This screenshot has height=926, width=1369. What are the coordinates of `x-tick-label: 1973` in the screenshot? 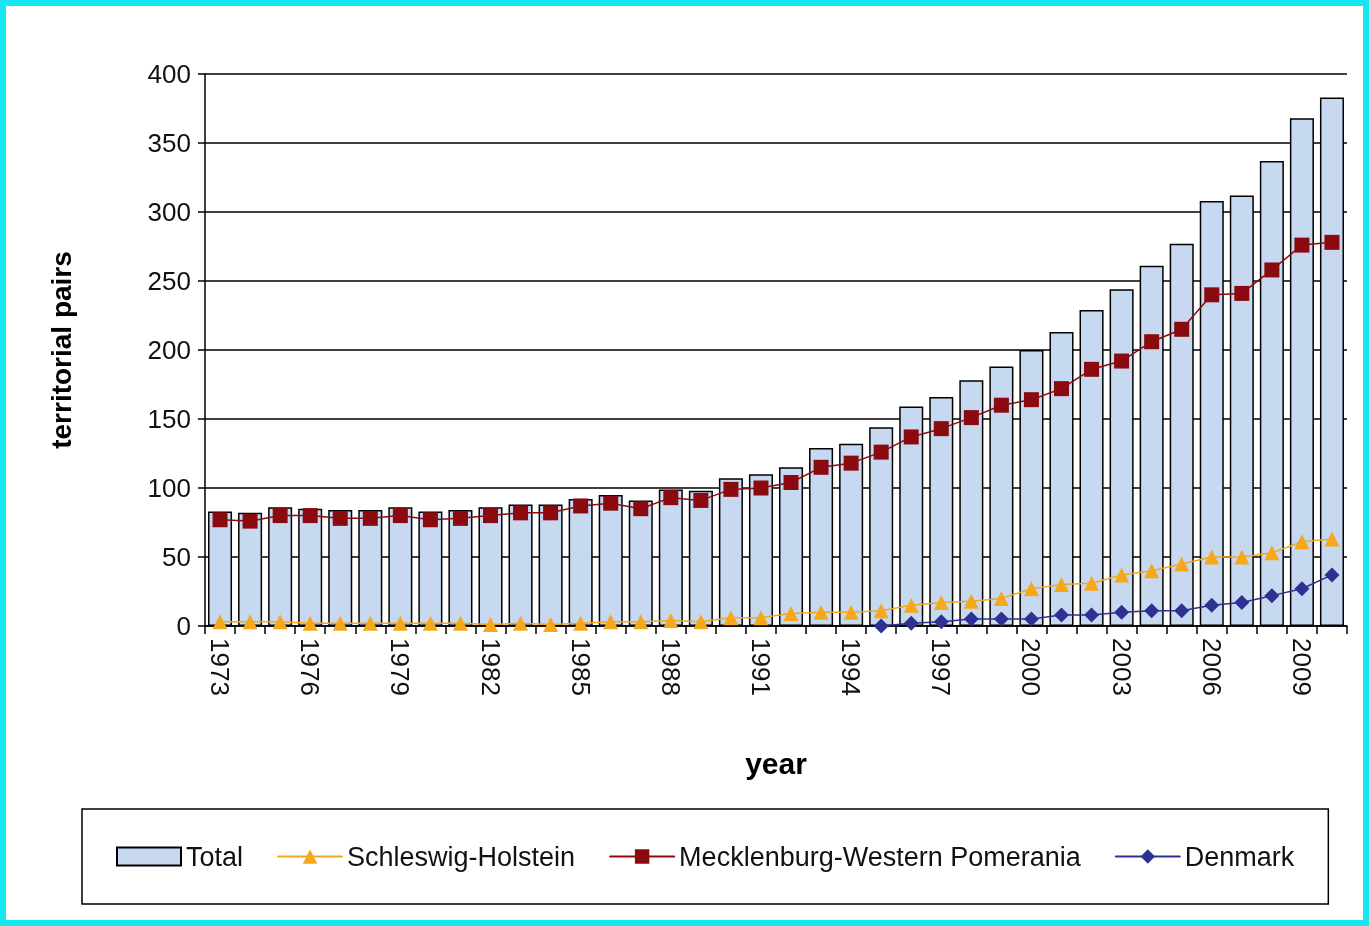 It's located at (220, 667).